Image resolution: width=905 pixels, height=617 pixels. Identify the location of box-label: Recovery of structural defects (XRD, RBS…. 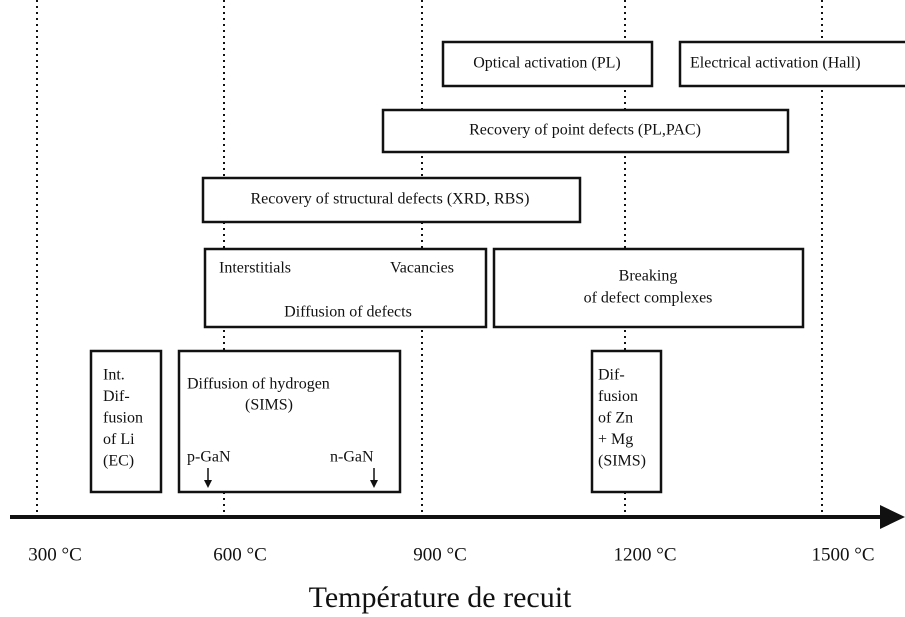
(389, 199).